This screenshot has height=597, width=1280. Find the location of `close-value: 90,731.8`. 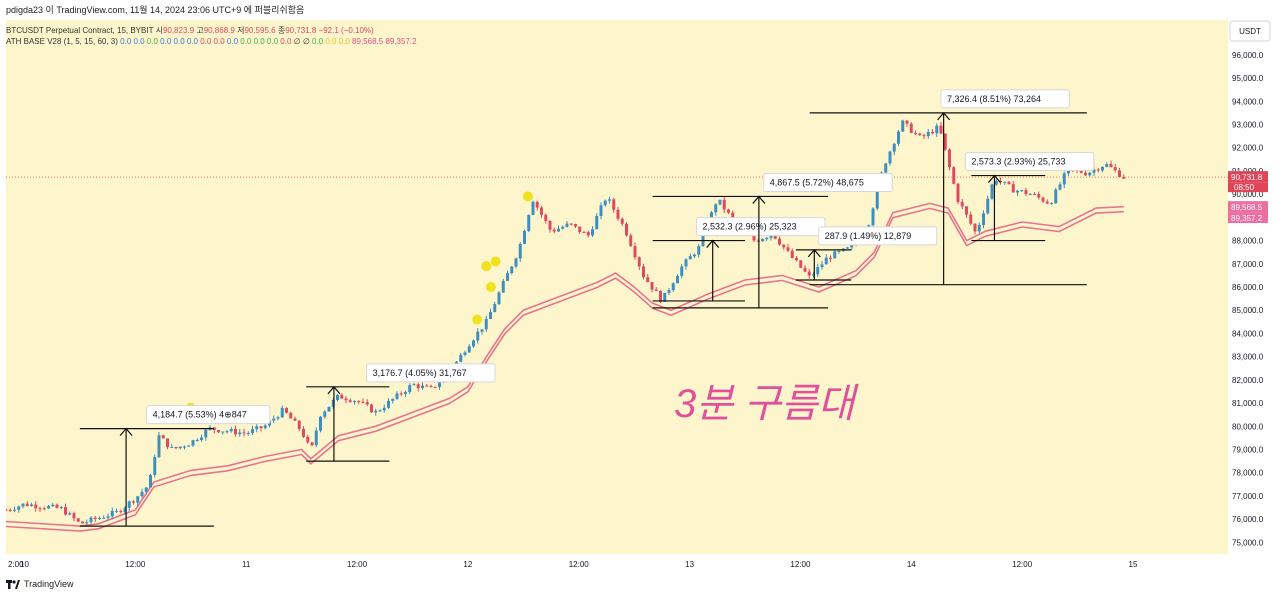

close-value: 90,731.8 is located at coordinates (301, 30).